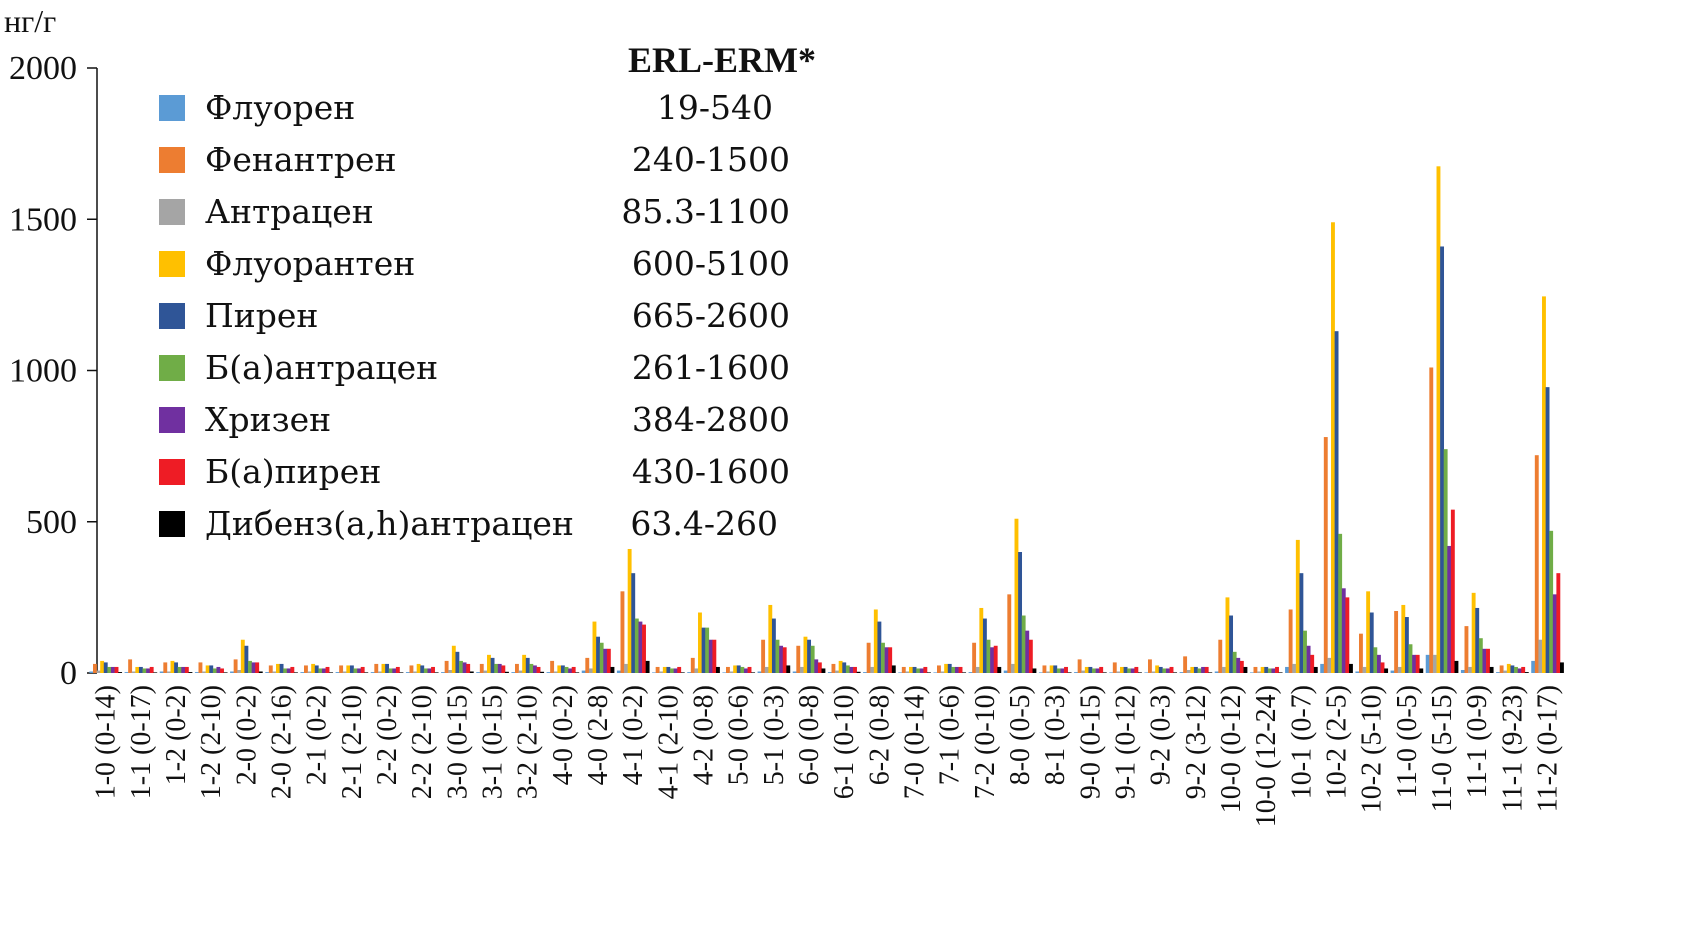 This screenshot has width=1695, height=932. Describe the element at coordinates (711, 471) in the screenshot. I see `legend-range: 430-1600` at that location.